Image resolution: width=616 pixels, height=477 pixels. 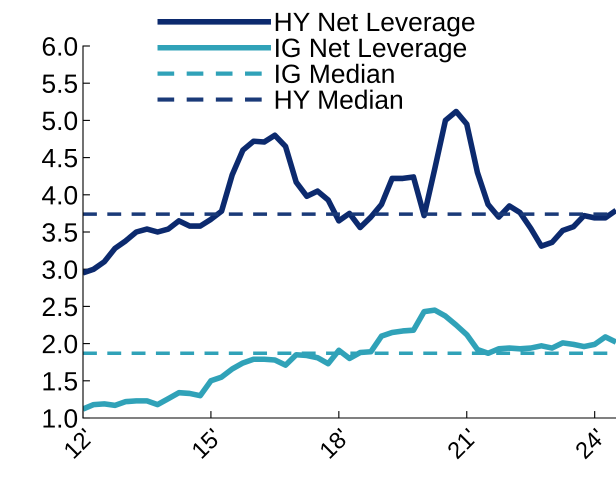 I want to click on legend-label: IG Median, so click(x=335, y=74).